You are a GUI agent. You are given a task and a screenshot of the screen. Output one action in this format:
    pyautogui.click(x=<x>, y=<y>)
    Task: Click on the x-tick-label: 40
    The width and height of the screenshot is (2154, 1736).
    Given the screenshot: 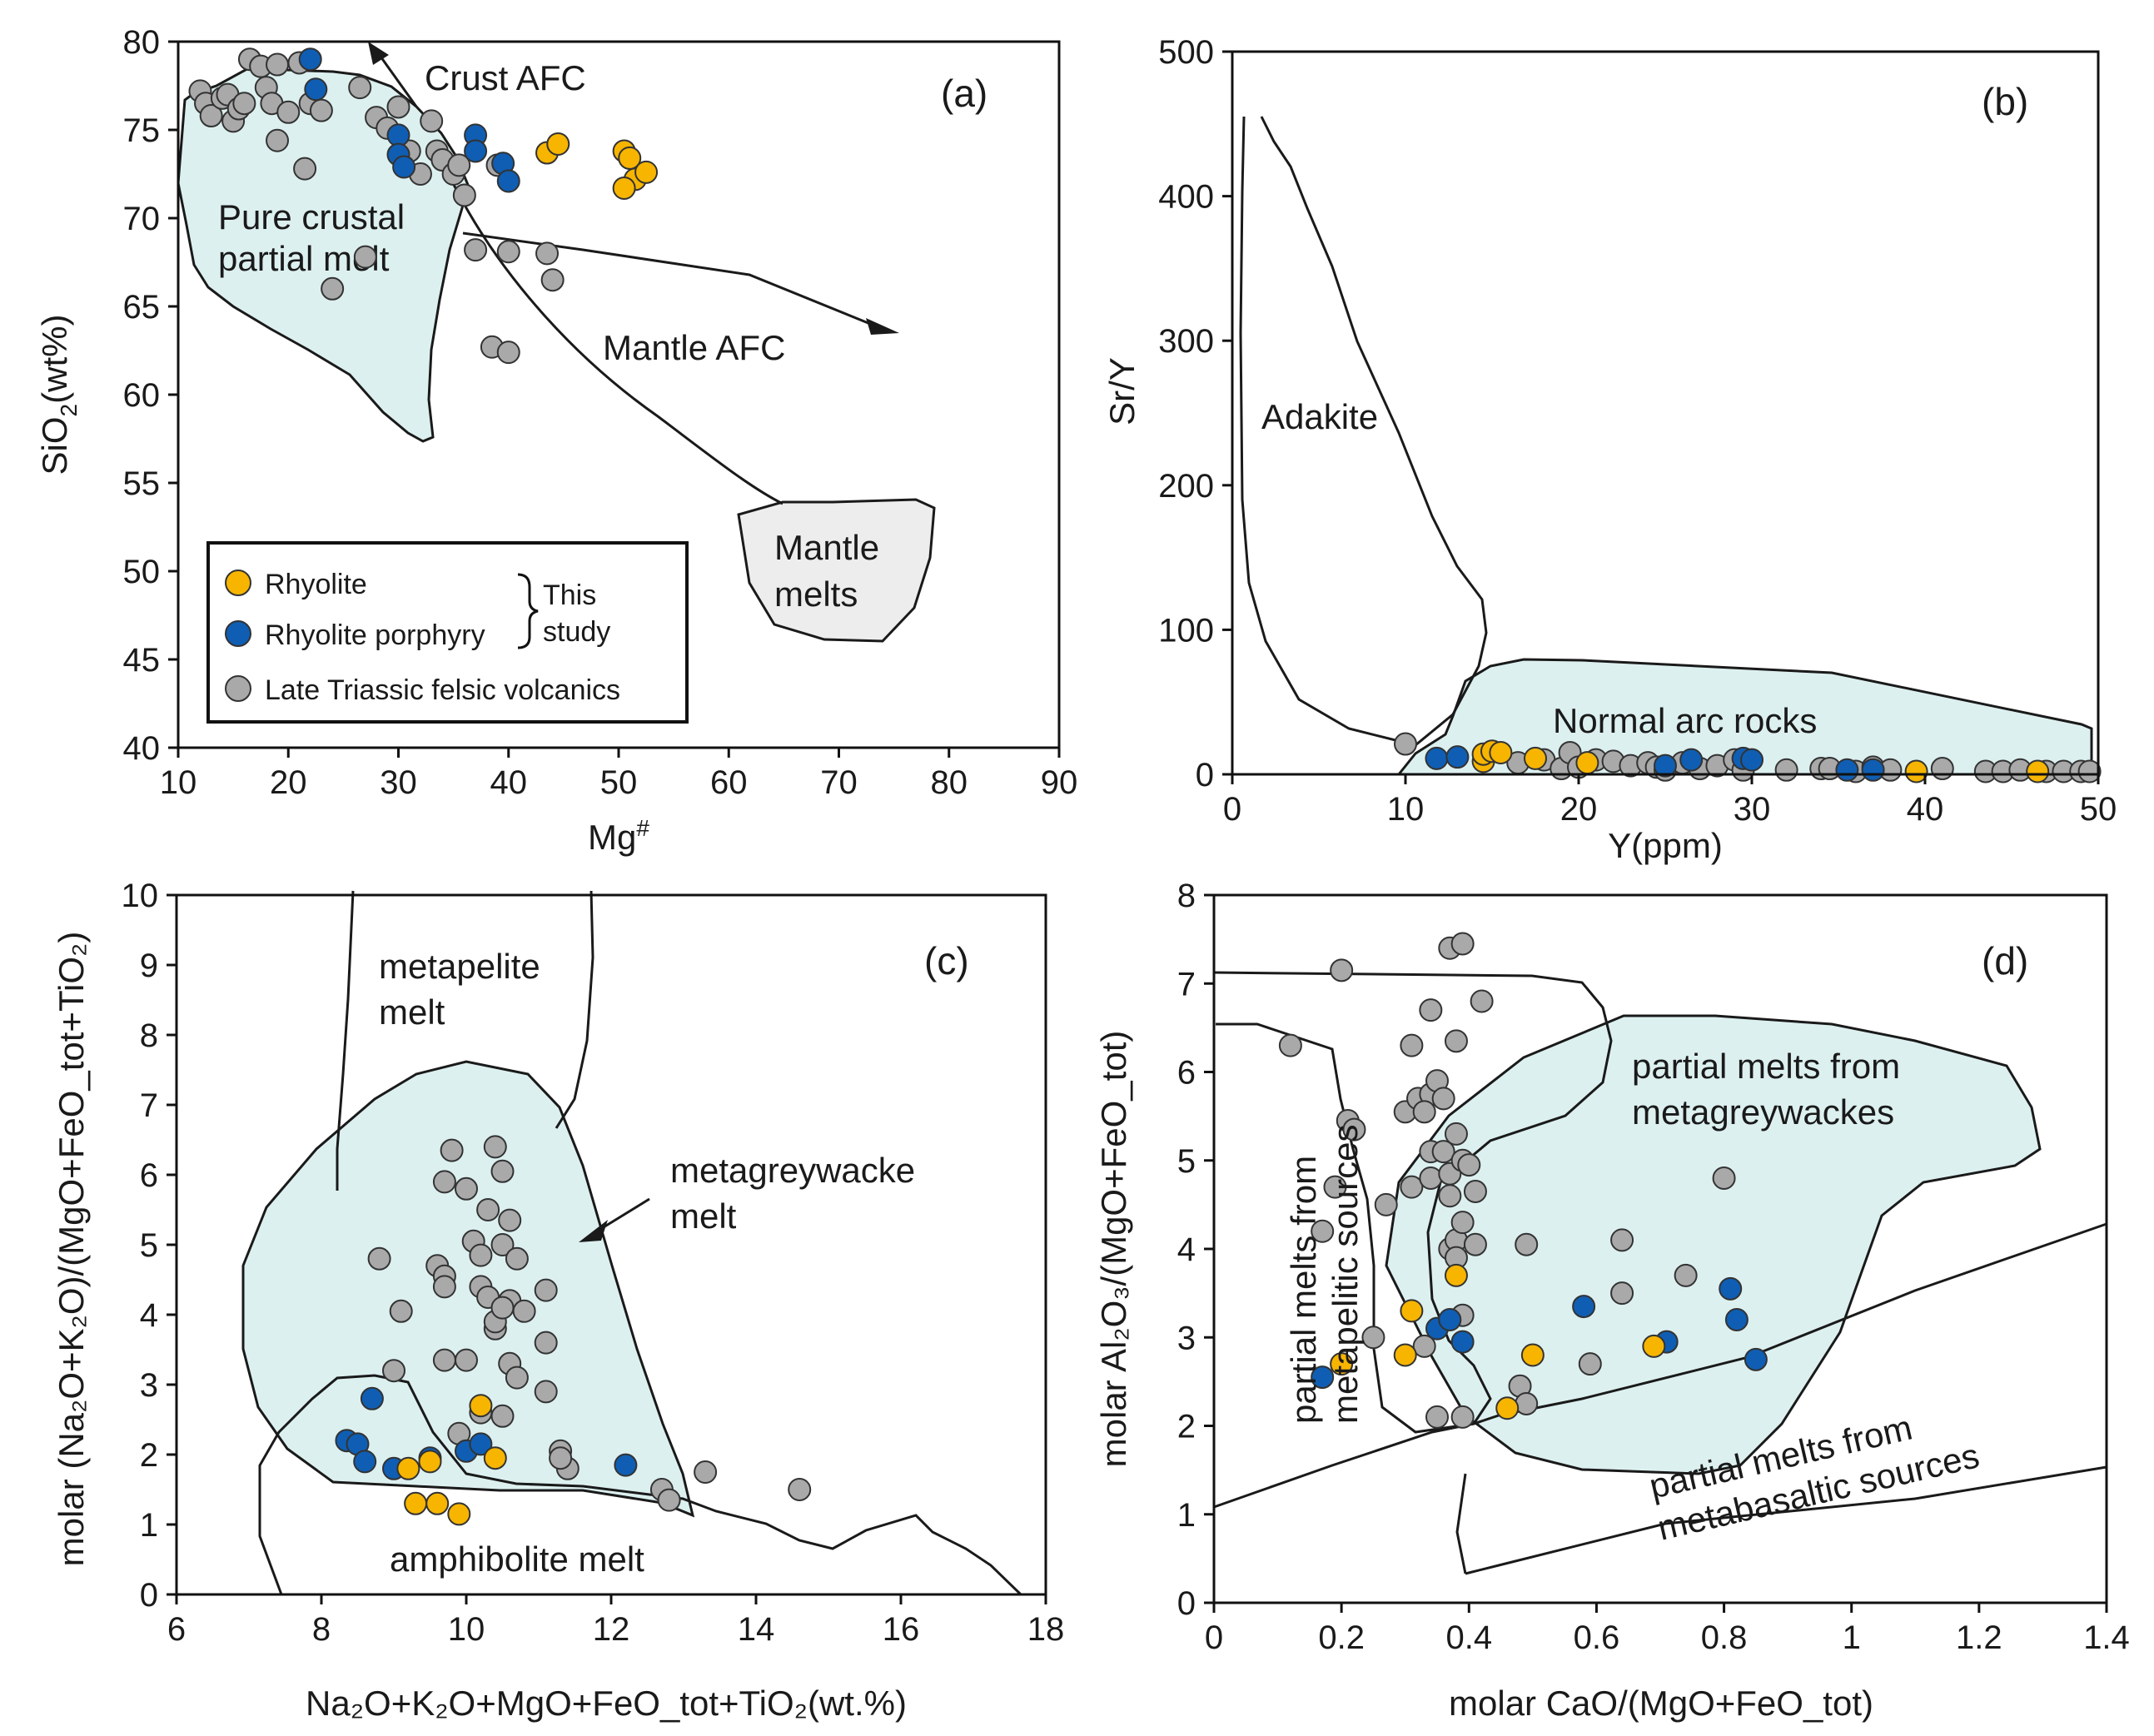 What is the action you would take?
    pyautogui.click(x=509, y=782)
    